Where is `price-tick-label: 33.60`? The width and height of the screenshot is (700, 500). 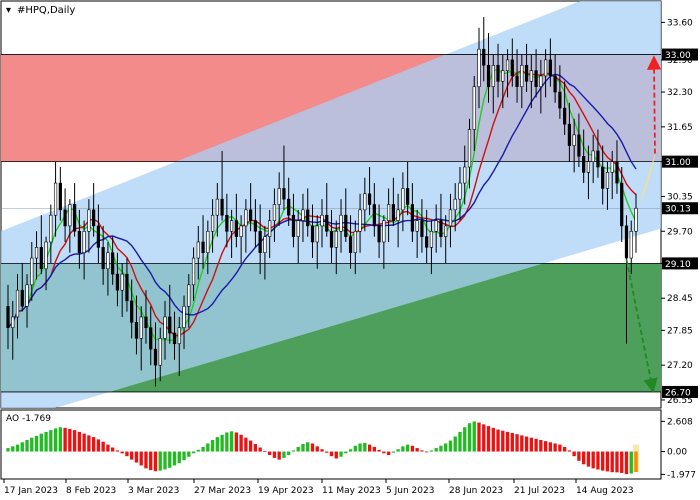 price-tick-label: 33.60 is located at coordinates (680, 23).